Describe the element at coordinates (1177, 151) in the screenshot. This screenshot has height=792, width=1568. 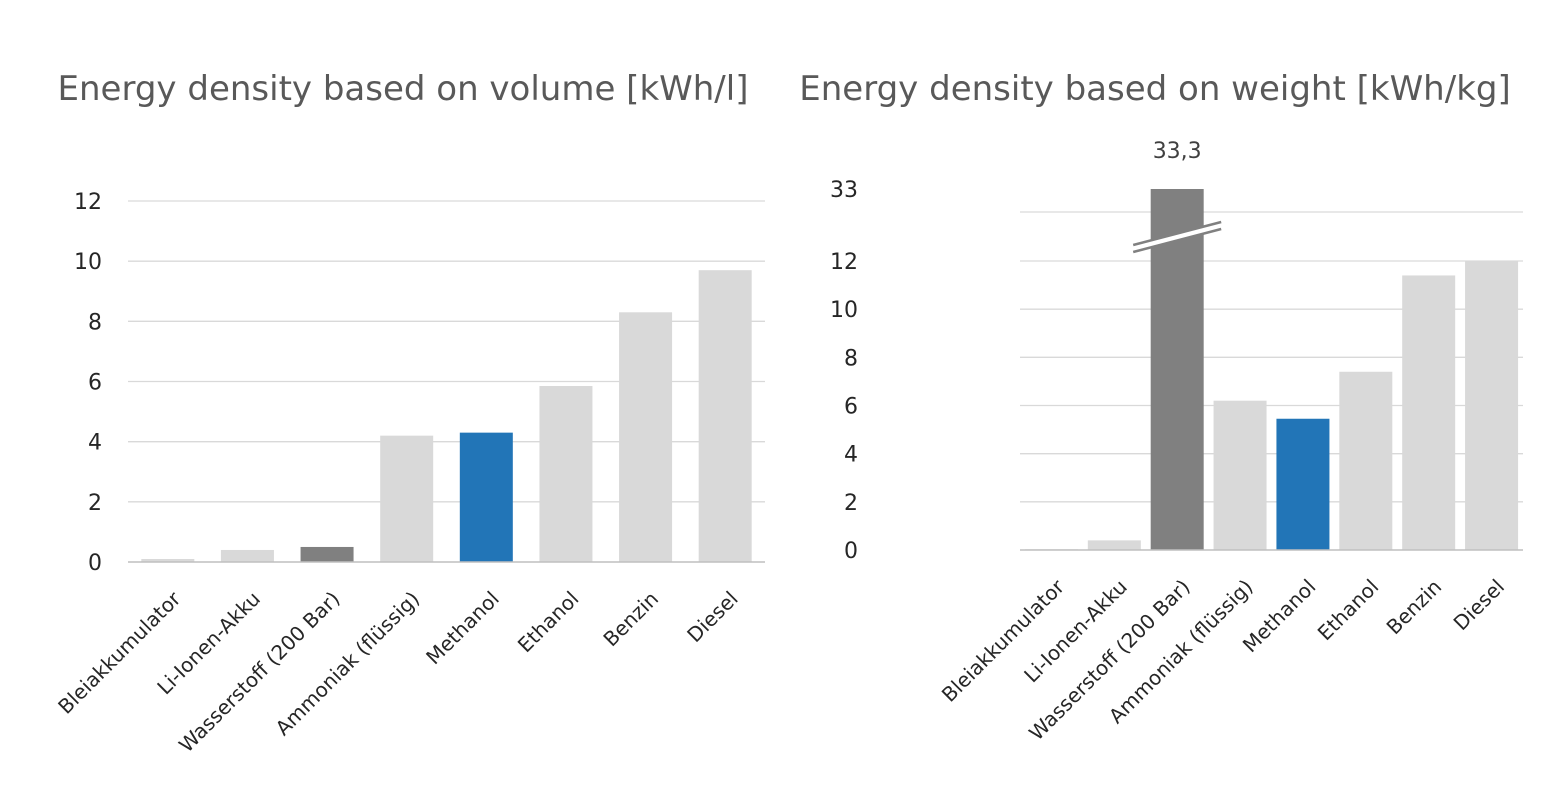
I see `data-label: 33,3` at that location.